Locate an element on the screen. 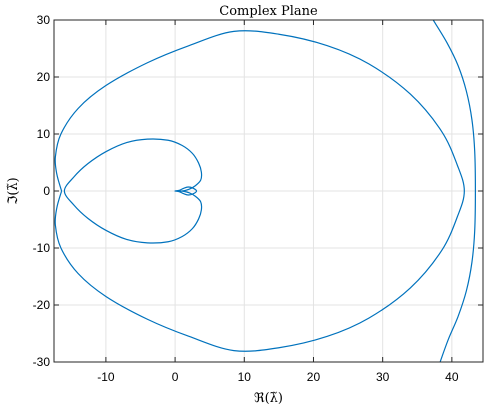  x-tick-label: -10 is located at coordinates (106, 377).